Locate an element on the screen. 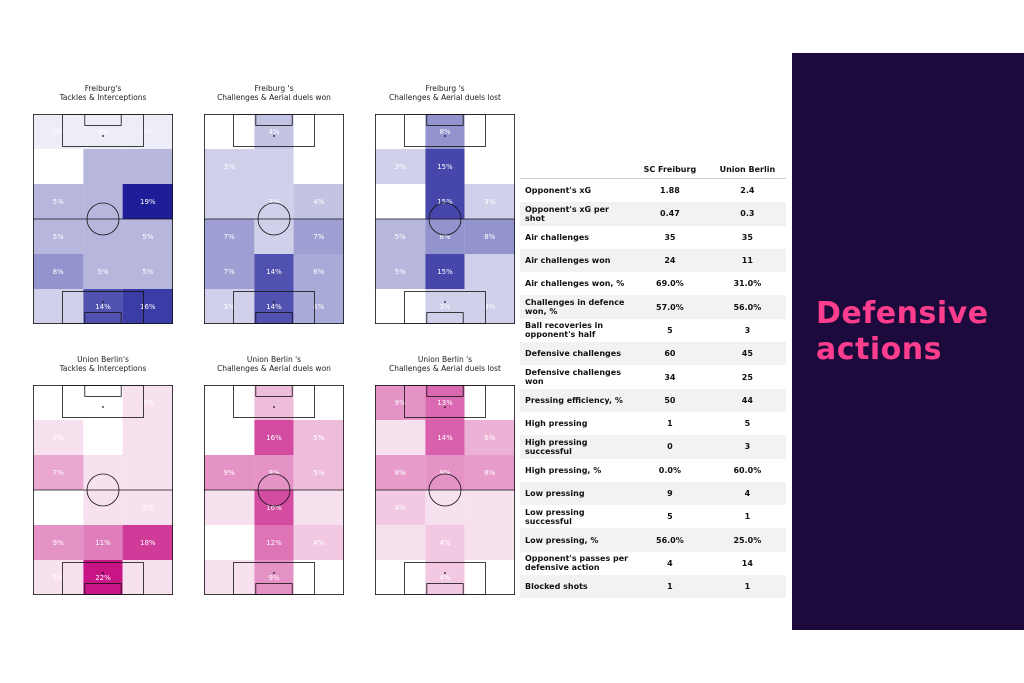  table-row: Opponent's xG per shot 0.47 0.3 is located at coordinates (653, 214).